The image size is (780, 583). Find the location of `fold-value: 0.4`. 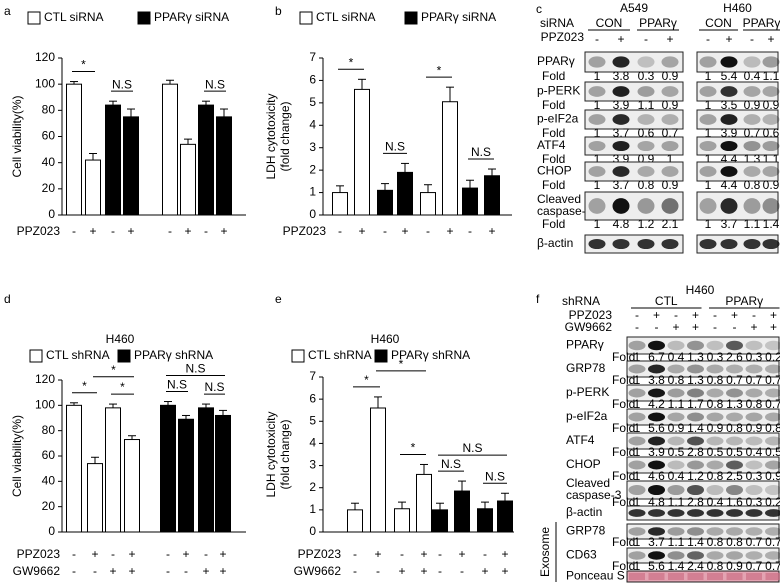

fold-value: 0.4 is located at coordinates (676, 476).